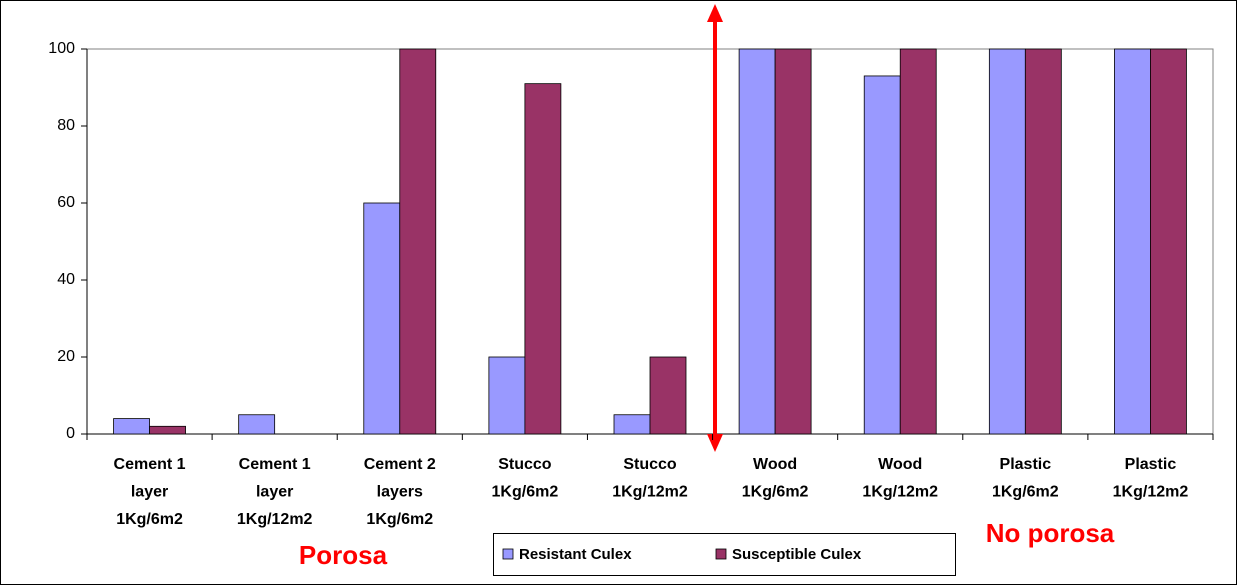  What do you see at coordinates (400, 492) in the screenshot?
I see `x-tick-label: layers` at bounding box center [400, 492].